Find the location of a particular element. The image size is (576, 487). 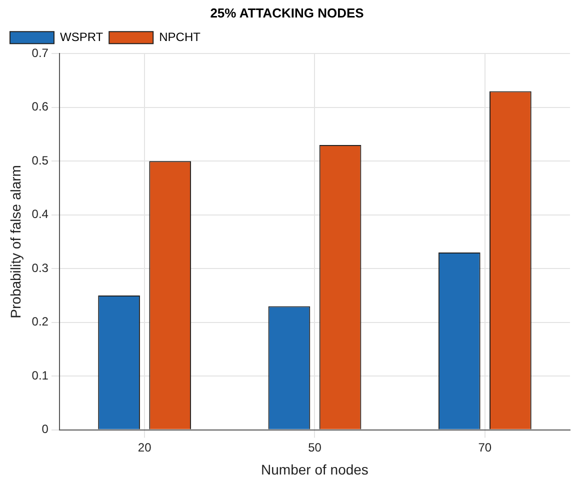

x-tick-label: 50 is located at coordinates (315, 447).